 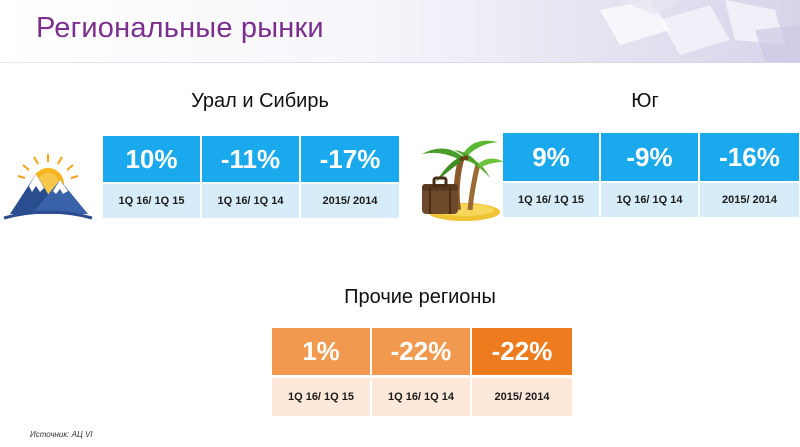 What do you see at coordinates (251, 159) in the screenshot?
I see `value-cell: -11%` at bounding box center [251, 159].